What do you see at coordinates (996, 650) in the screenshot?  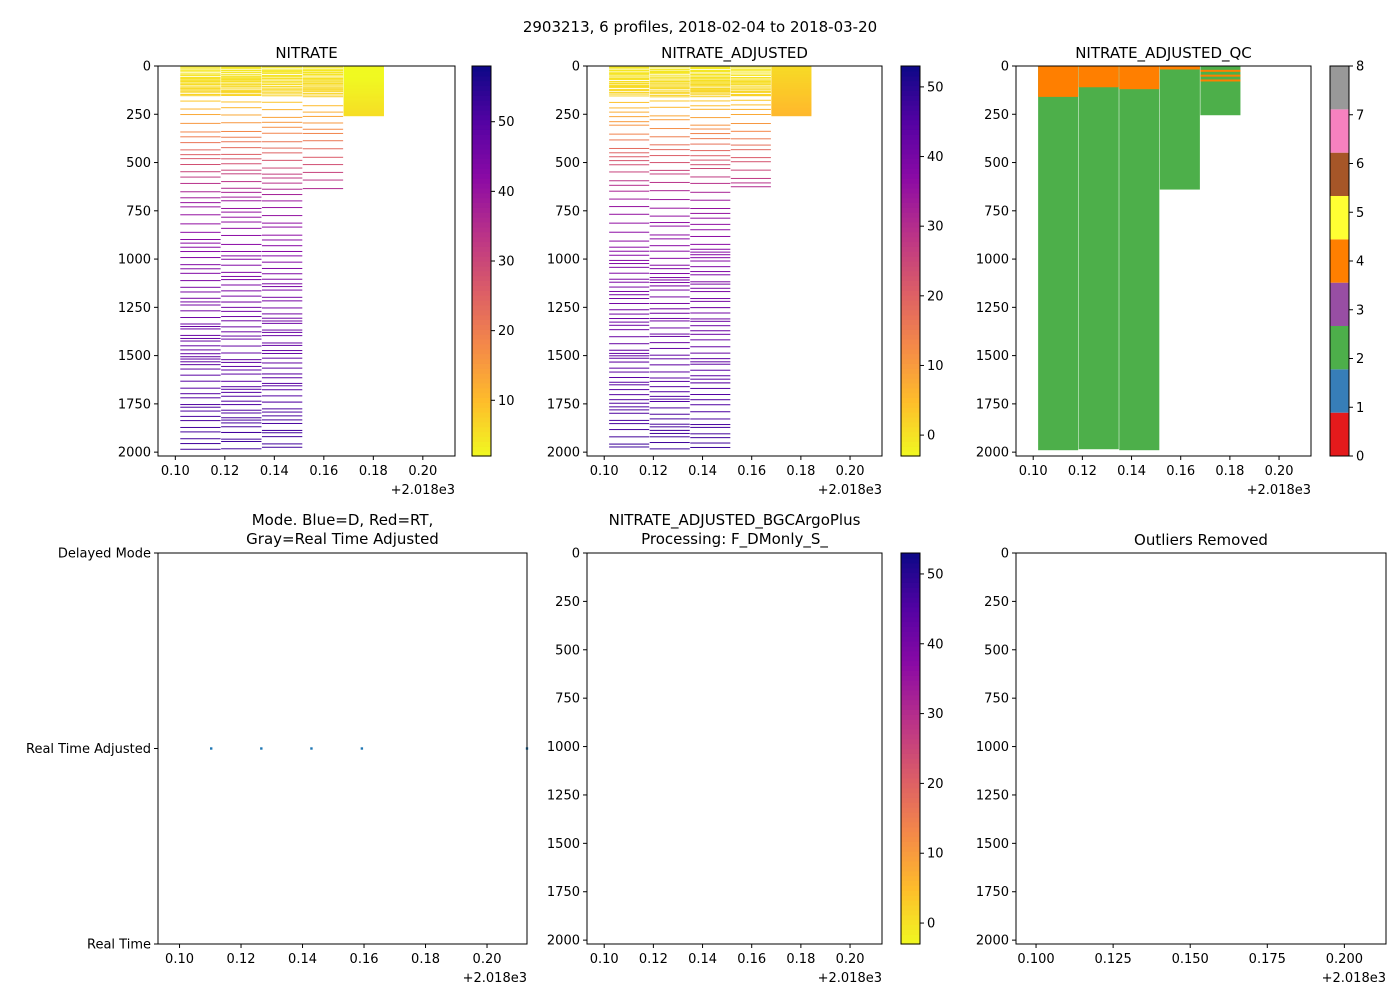 I see `y-tick-label: 500` at bounding box center [996, 650].